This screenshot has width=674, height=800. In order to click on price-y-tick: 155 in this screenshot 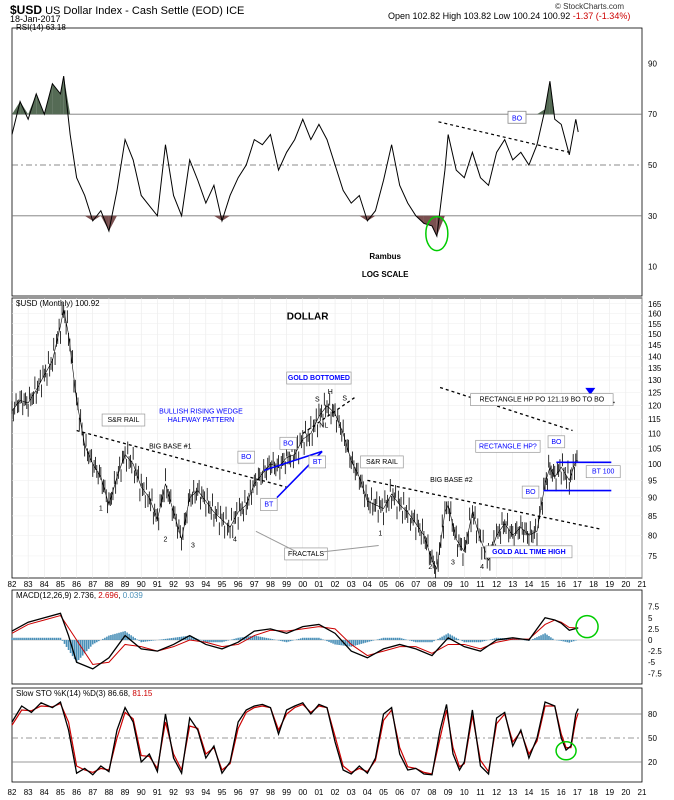, I will do `click(655, 324)`.